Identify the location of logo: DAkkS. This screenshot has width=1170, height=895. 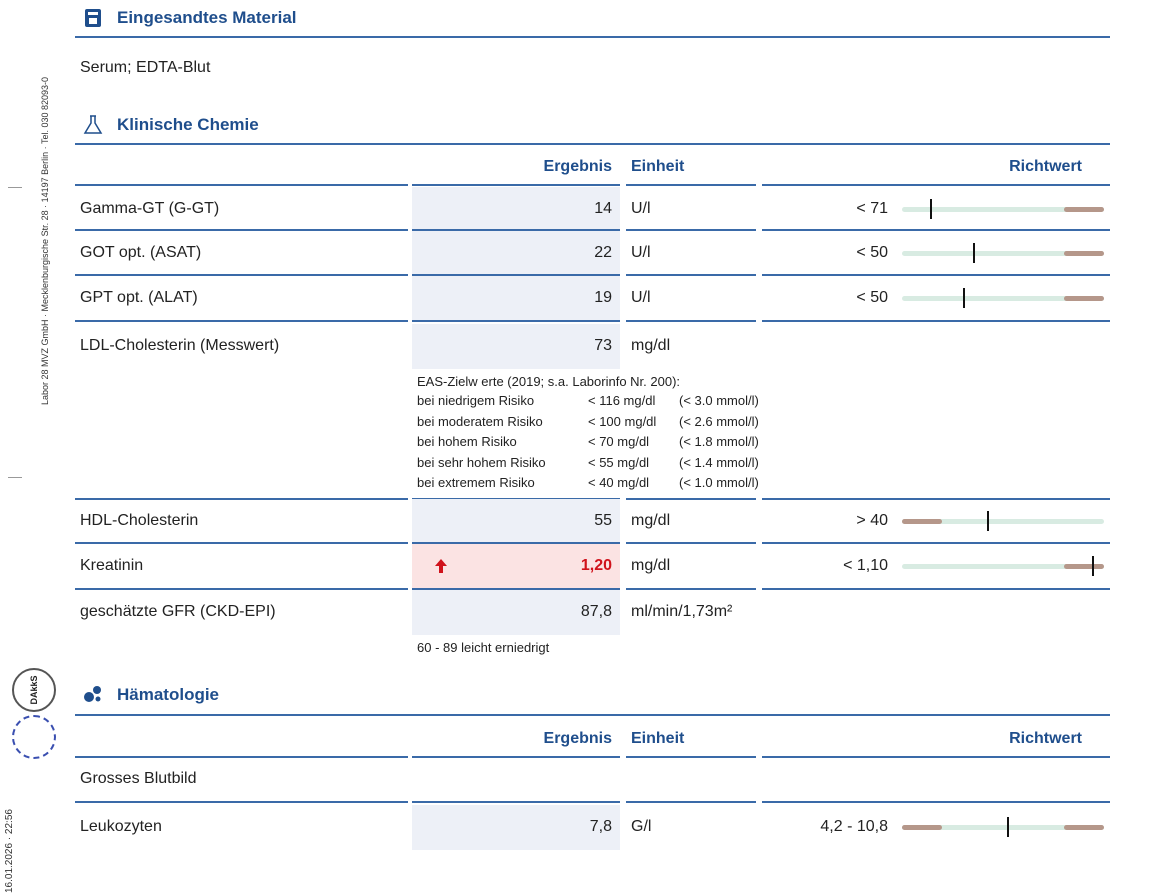
(34, 690).